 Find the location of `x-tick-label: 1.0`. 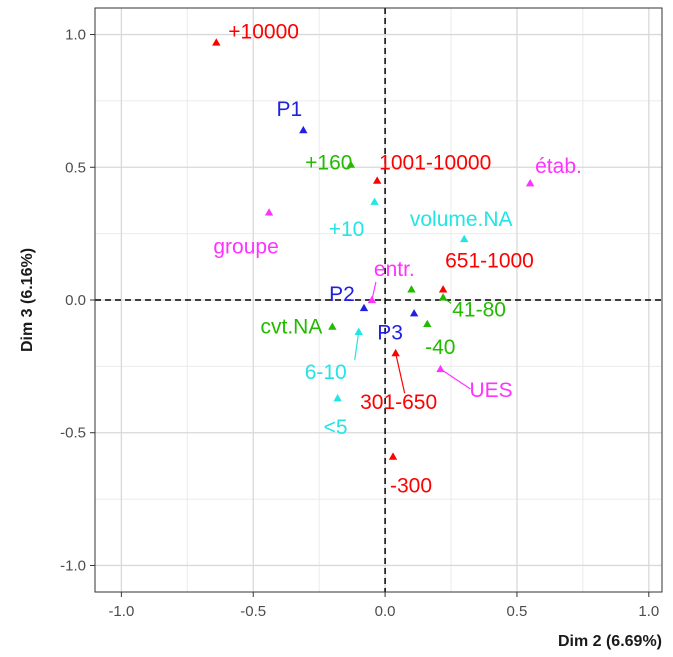

x-tick-label: 1.0 is located at coordinates (648, 611).